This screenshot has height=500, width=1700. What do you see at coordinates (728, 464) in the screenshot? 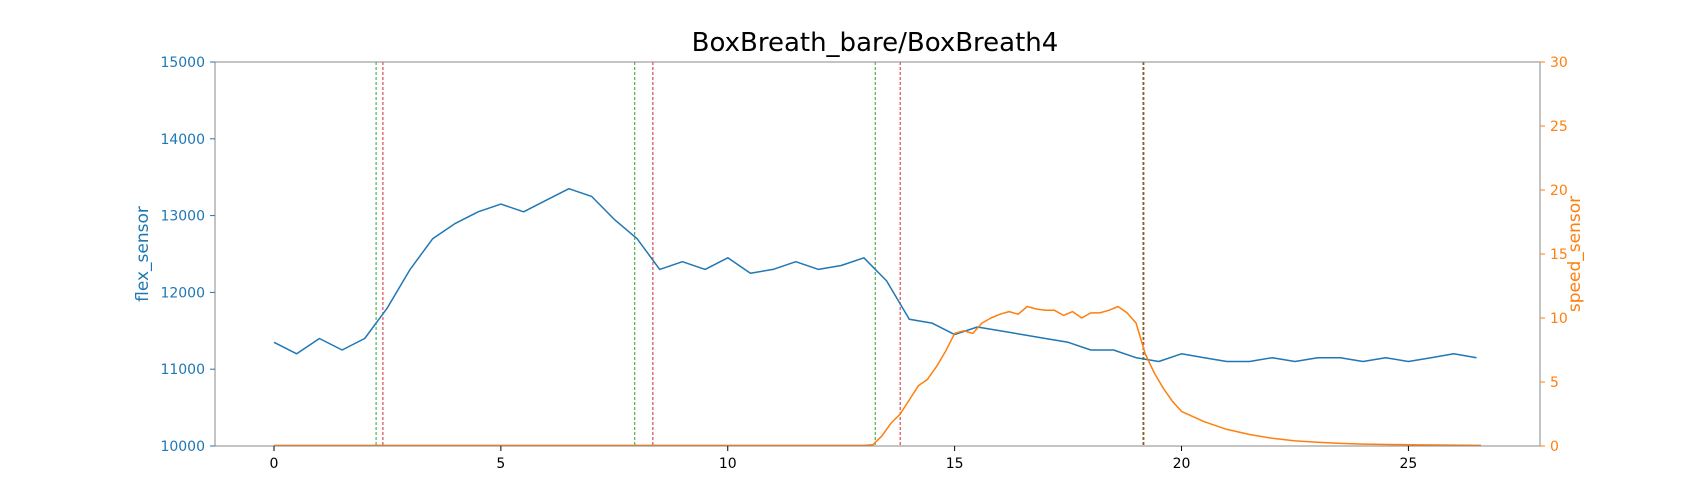
I see `x-tick-label: 10` at bounding box center [728, 464].